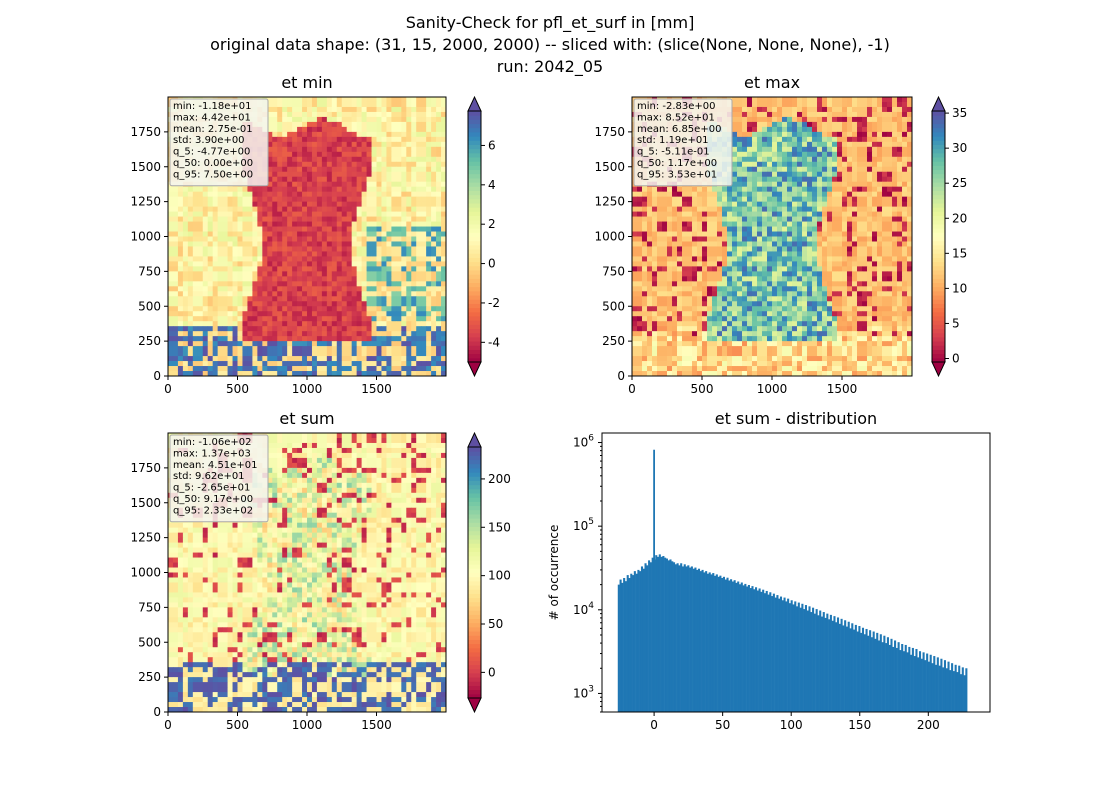 Image resolution: width=1100 pixels, height=800 pixels. I want to click on colorbar-tick-label: 25, so click(959, 183).